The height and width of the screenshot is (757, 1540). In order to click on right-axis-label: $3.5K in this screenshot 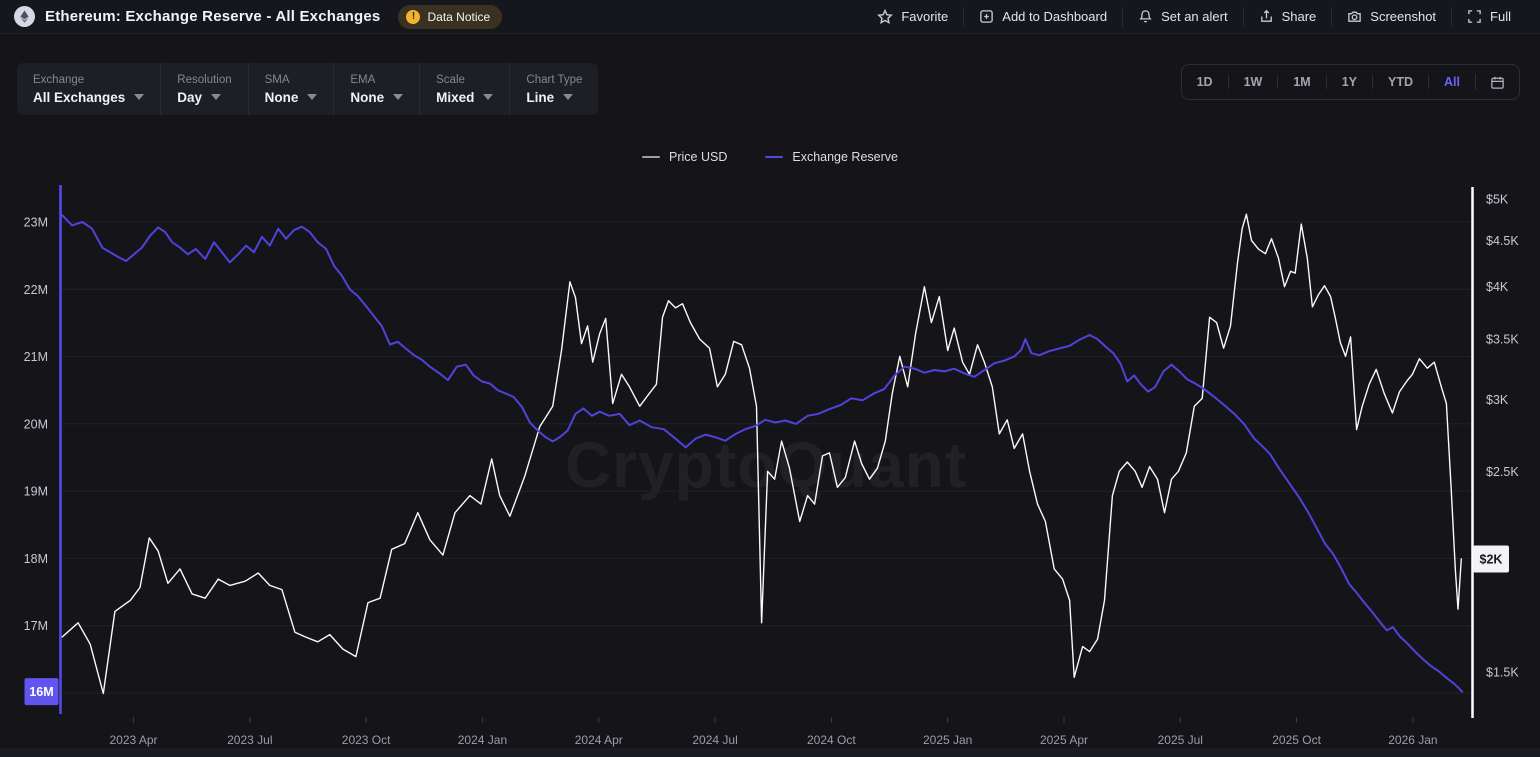, I will do `click(1502, 340)`.